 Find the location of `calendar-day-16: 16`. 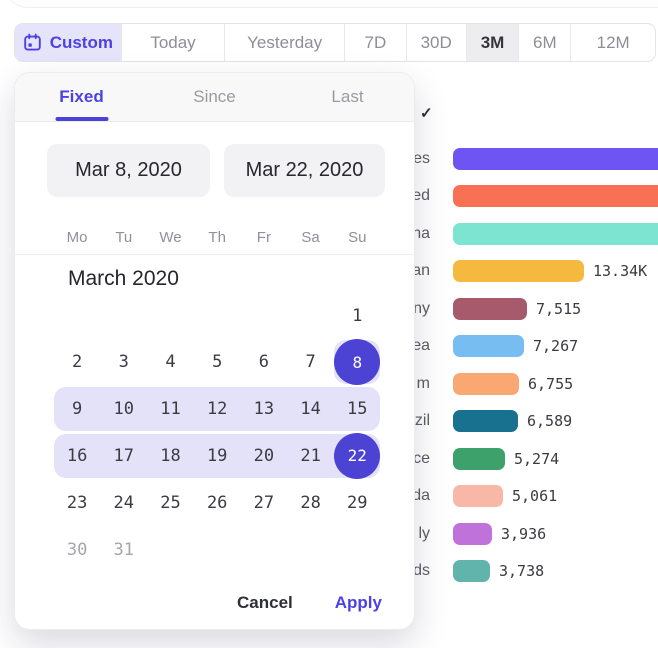

calendar-day-16: 16 is located at coordinates (77, 455).